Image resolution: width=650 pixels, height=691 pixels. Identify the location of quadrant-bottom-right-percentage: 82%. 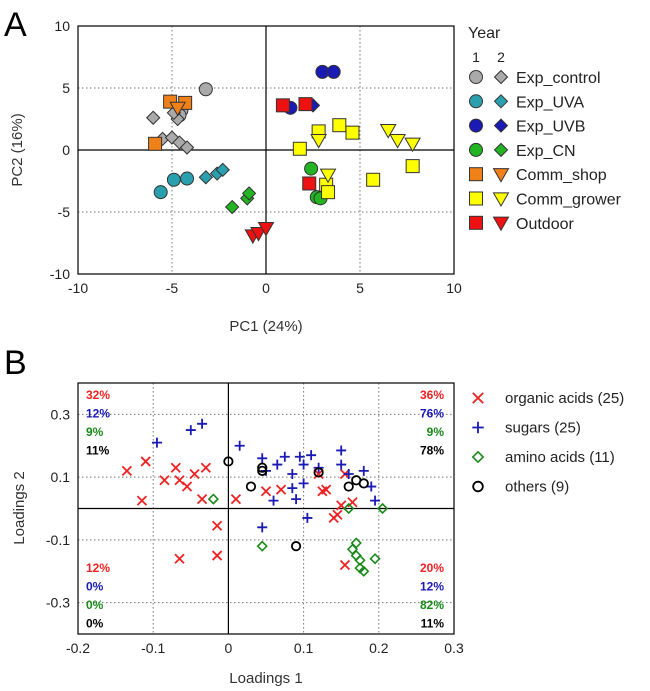
(432, 605).